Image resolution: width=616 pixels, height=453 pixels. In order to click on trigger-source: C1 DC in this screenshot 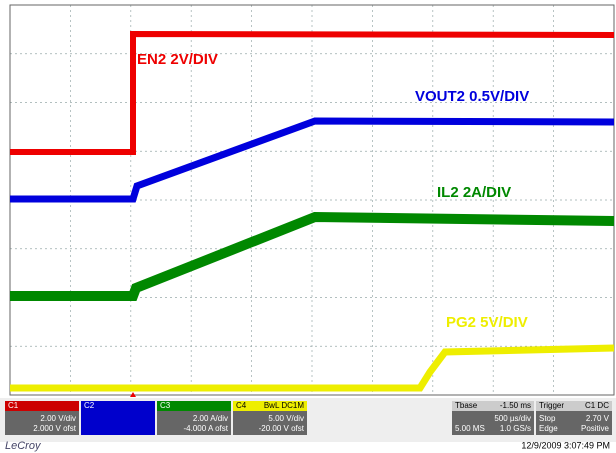, I will do `click(597, 405)`.